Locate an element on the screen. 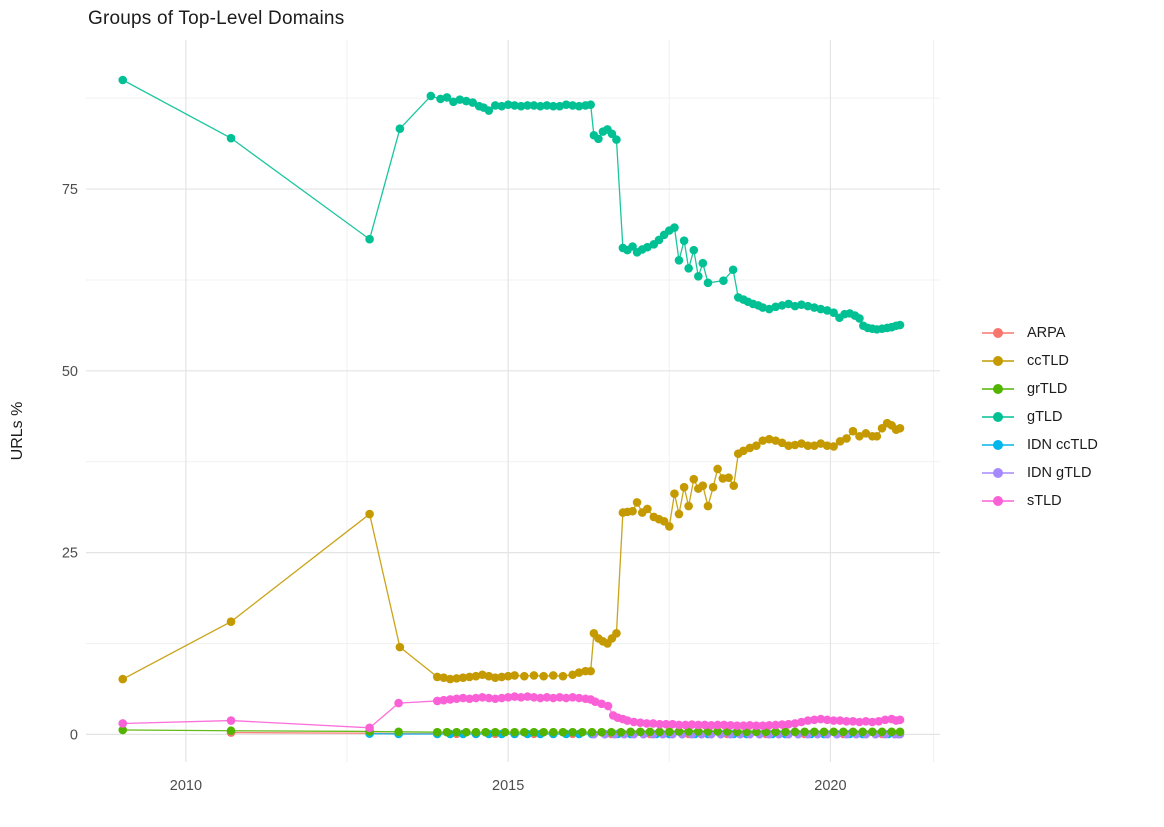 This screenshot has width=1164, height=827. y-axis-title: URLs % is located at coordinates (17, 431).